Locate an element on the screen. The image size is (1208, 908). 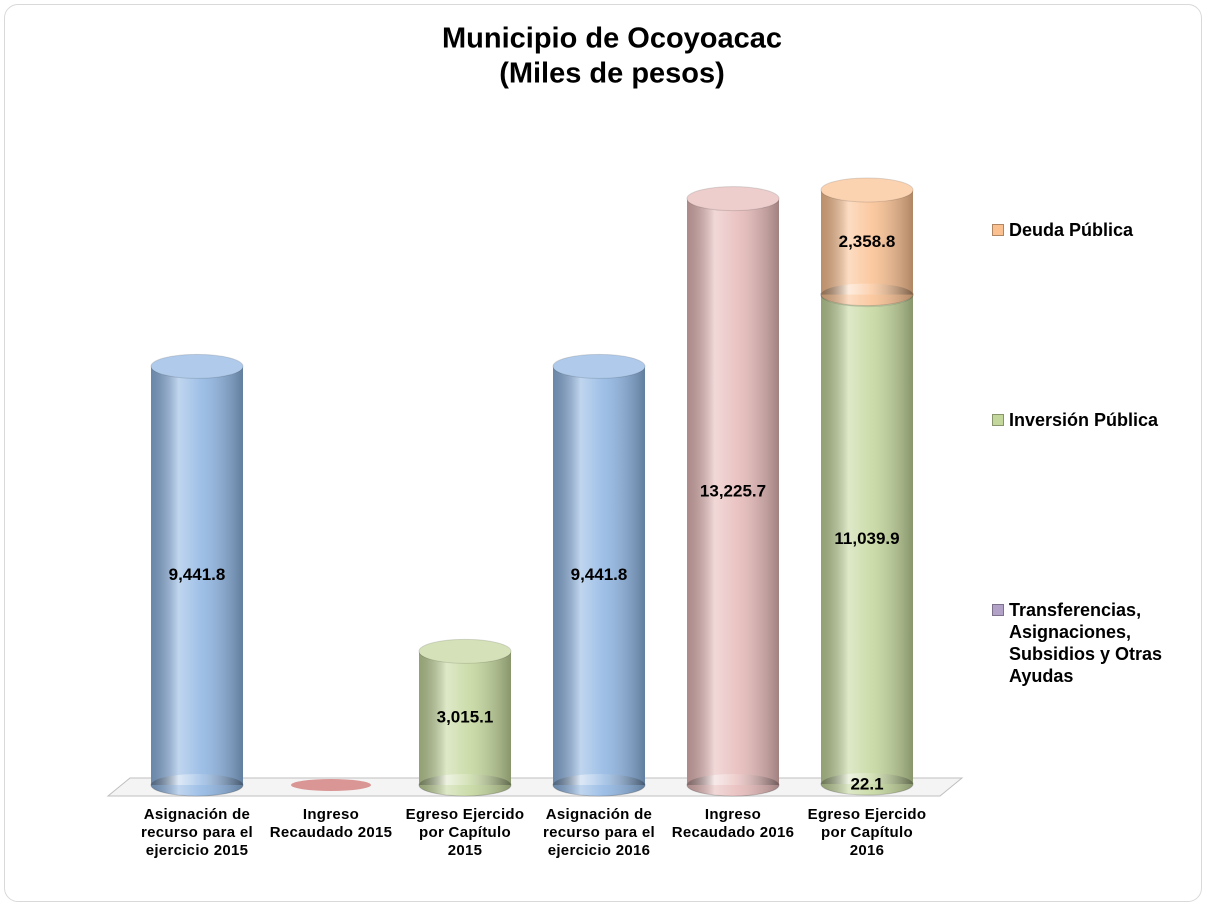
x-tick-label: Ingreso Recaudado 2015 is located at coordinates (331, 823).